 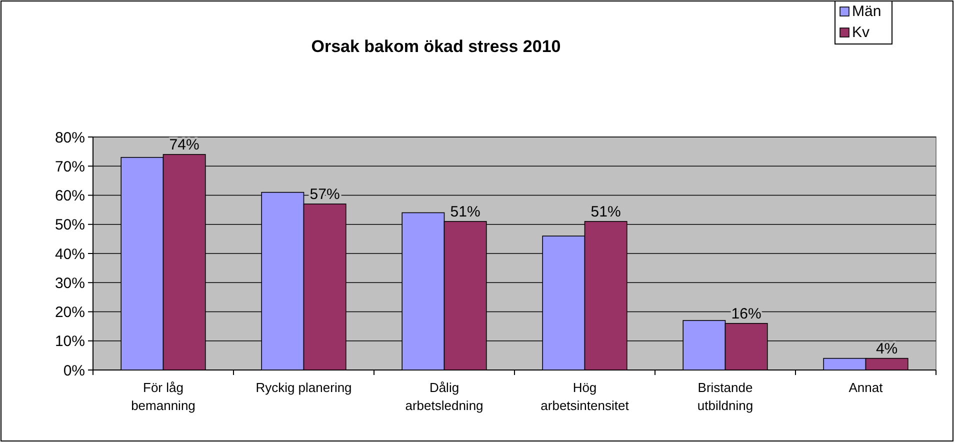 What do you see at coordinates (861, 32) in the screenshot?
I see `legend-label: Kv` at bounding box center [861, 32].